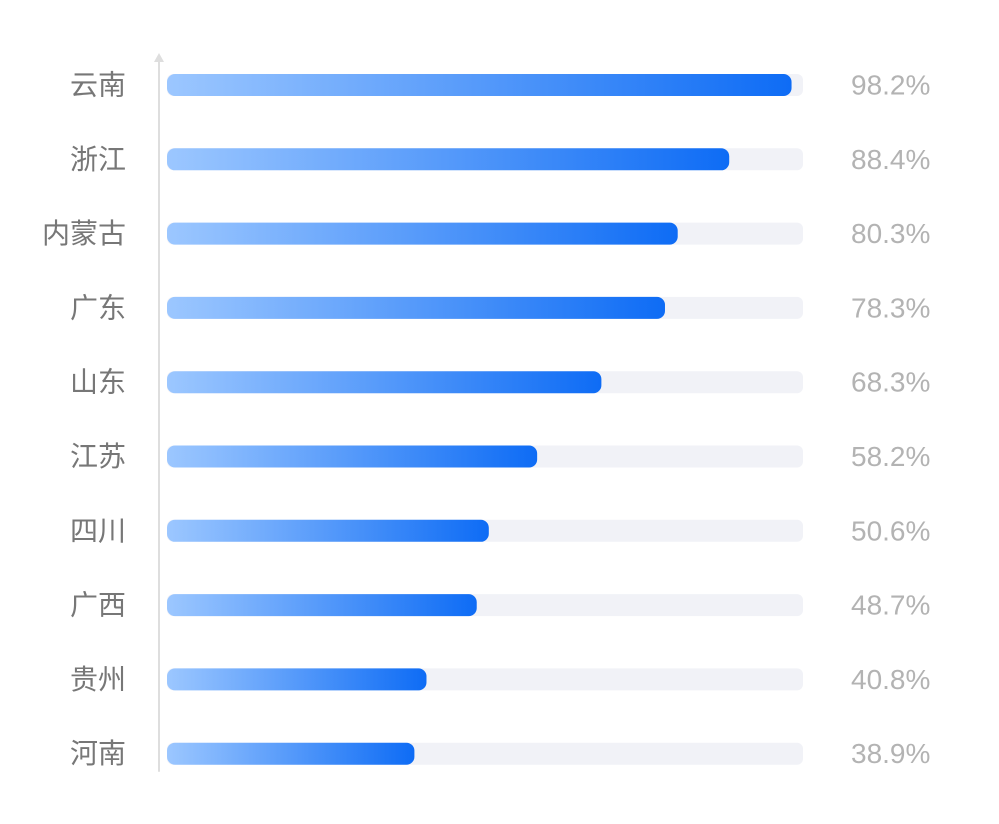 This screenshot has height=824, width=999. I want to click on value-label: 78.3%, so click(890, 307).